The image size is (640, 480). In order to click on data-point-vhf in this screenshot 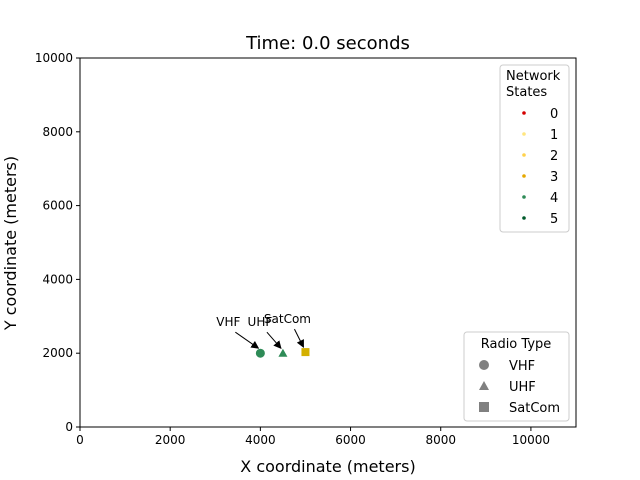, I will do `click(260, 353)`.